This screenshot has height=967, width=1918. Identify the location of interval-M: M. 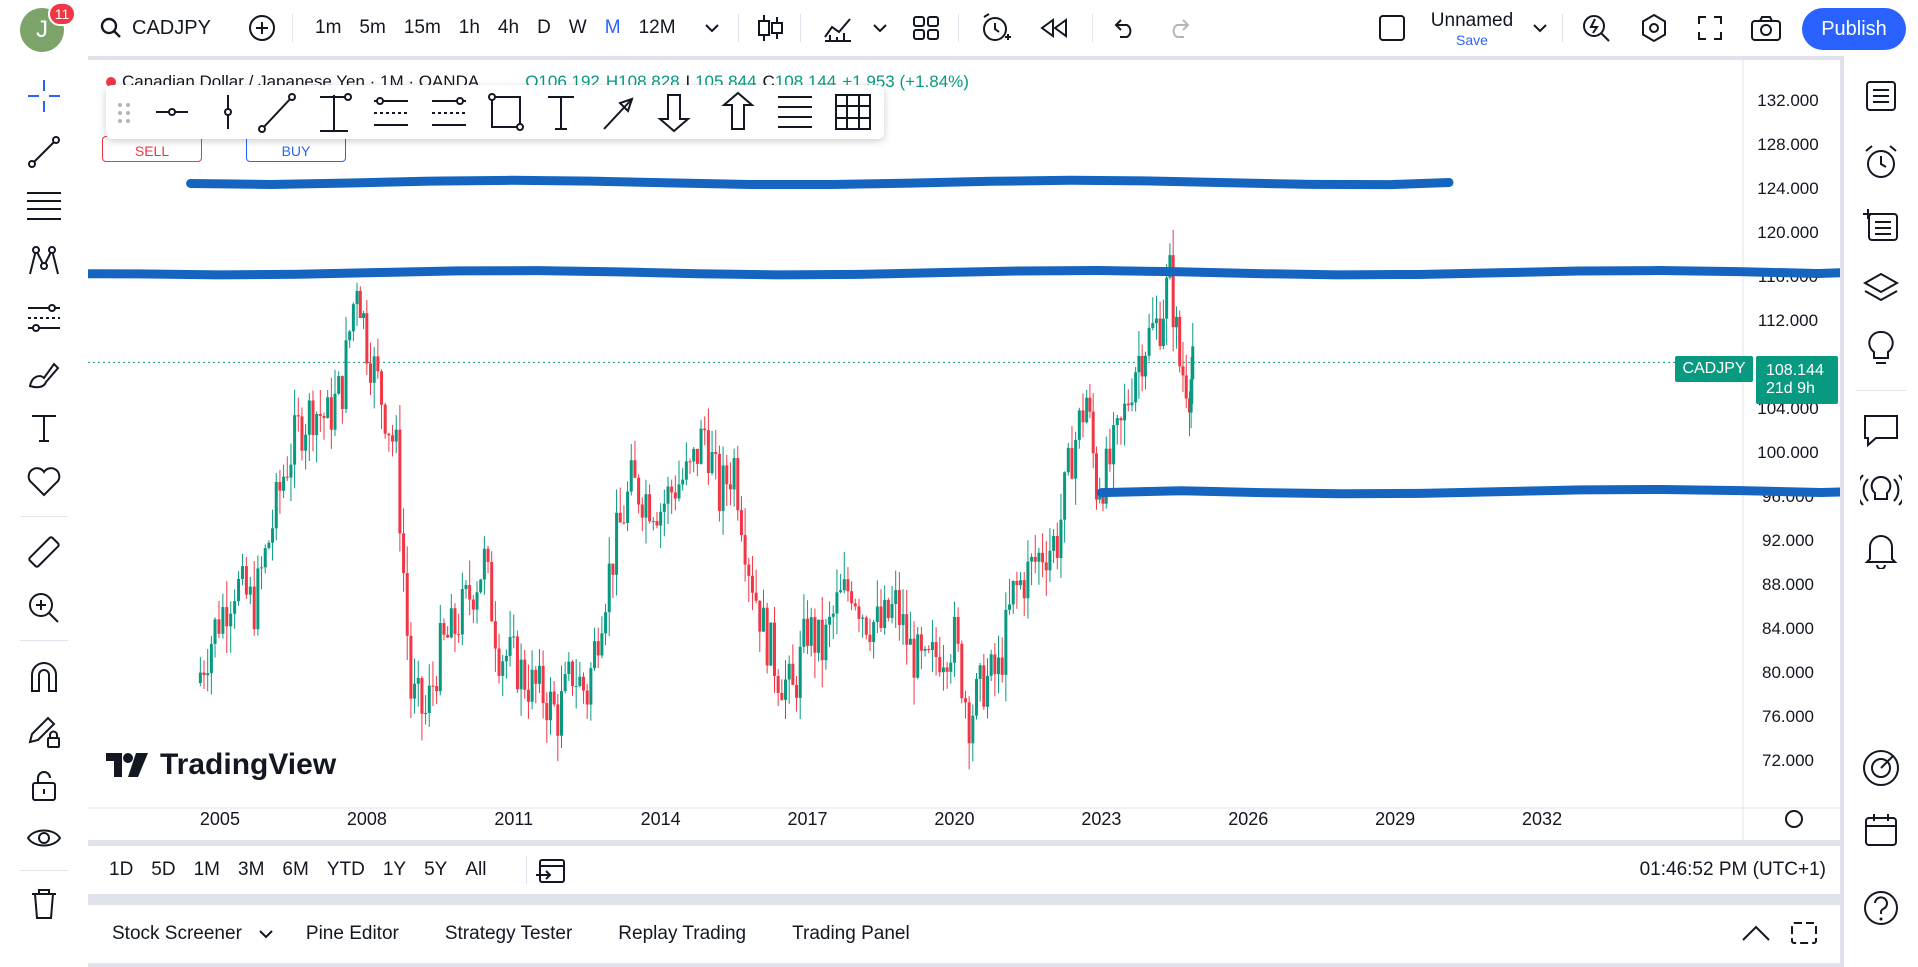
(612, 27).